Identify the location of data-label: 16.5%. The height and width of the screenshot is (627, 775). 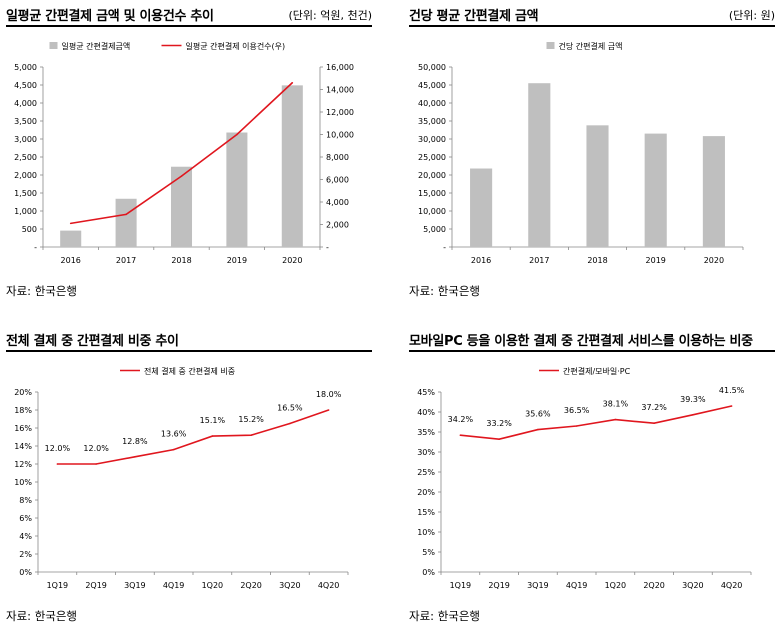
(290, 408).